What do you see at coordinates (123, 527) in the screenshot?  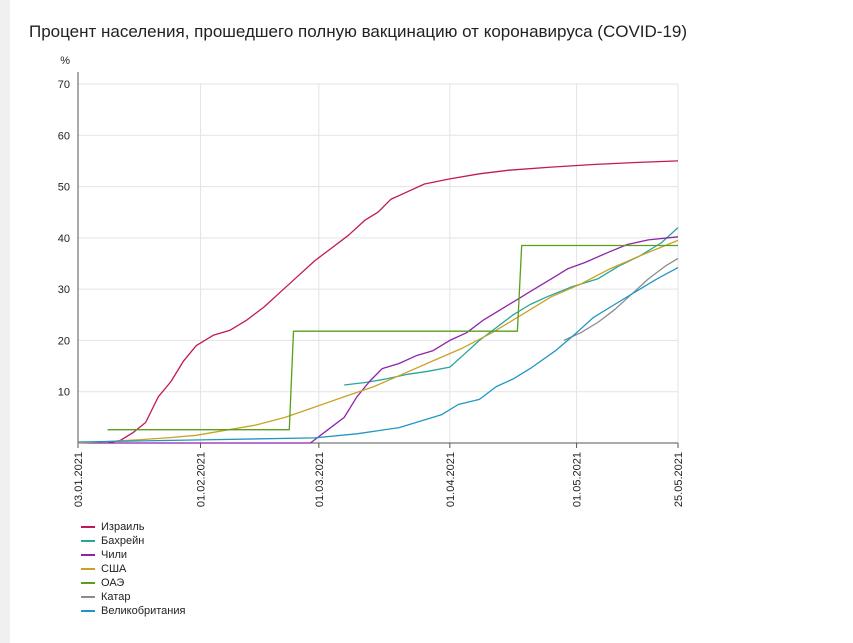 I see `legend-label: Израиль` at bounding box center [123, 527].